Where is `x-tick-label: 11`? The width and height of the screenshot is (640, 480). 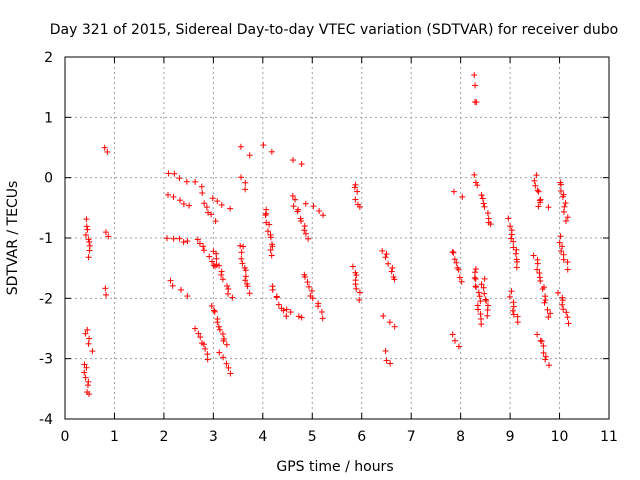
x-tick-label: 11 is located at coordinates (609, 437).